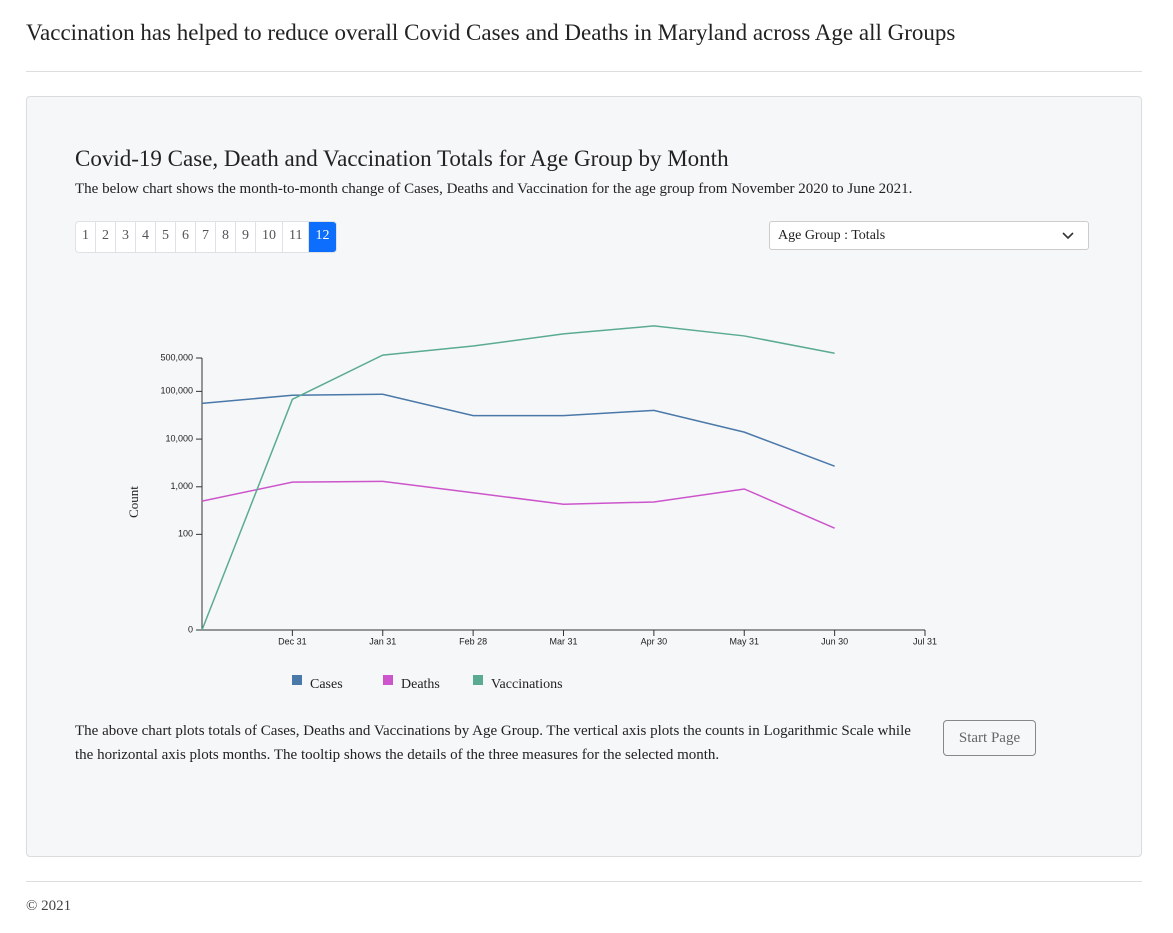 This screenshot has height=933, width=1173. I want to click on page-link: 4, so click(146, 237).